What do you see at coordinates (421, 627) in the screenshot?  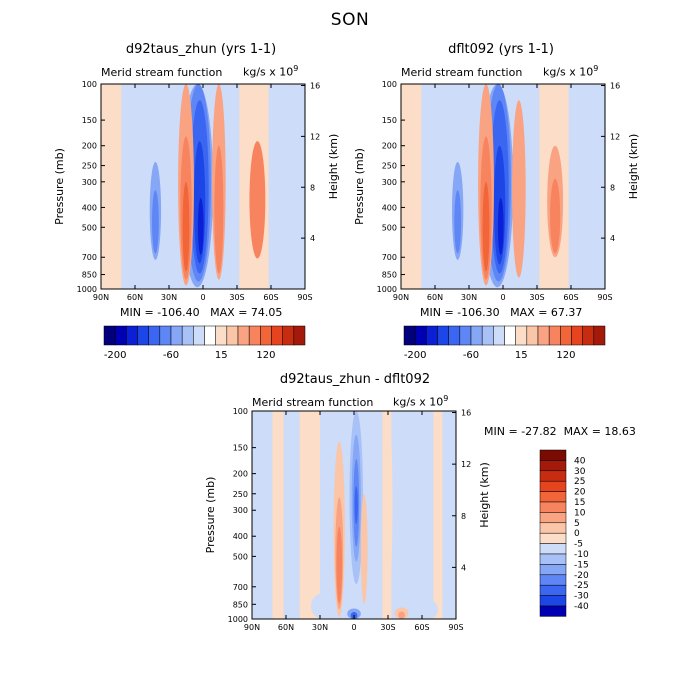 I see `x-tick-label: 60S` at bounding box center [421, 627].